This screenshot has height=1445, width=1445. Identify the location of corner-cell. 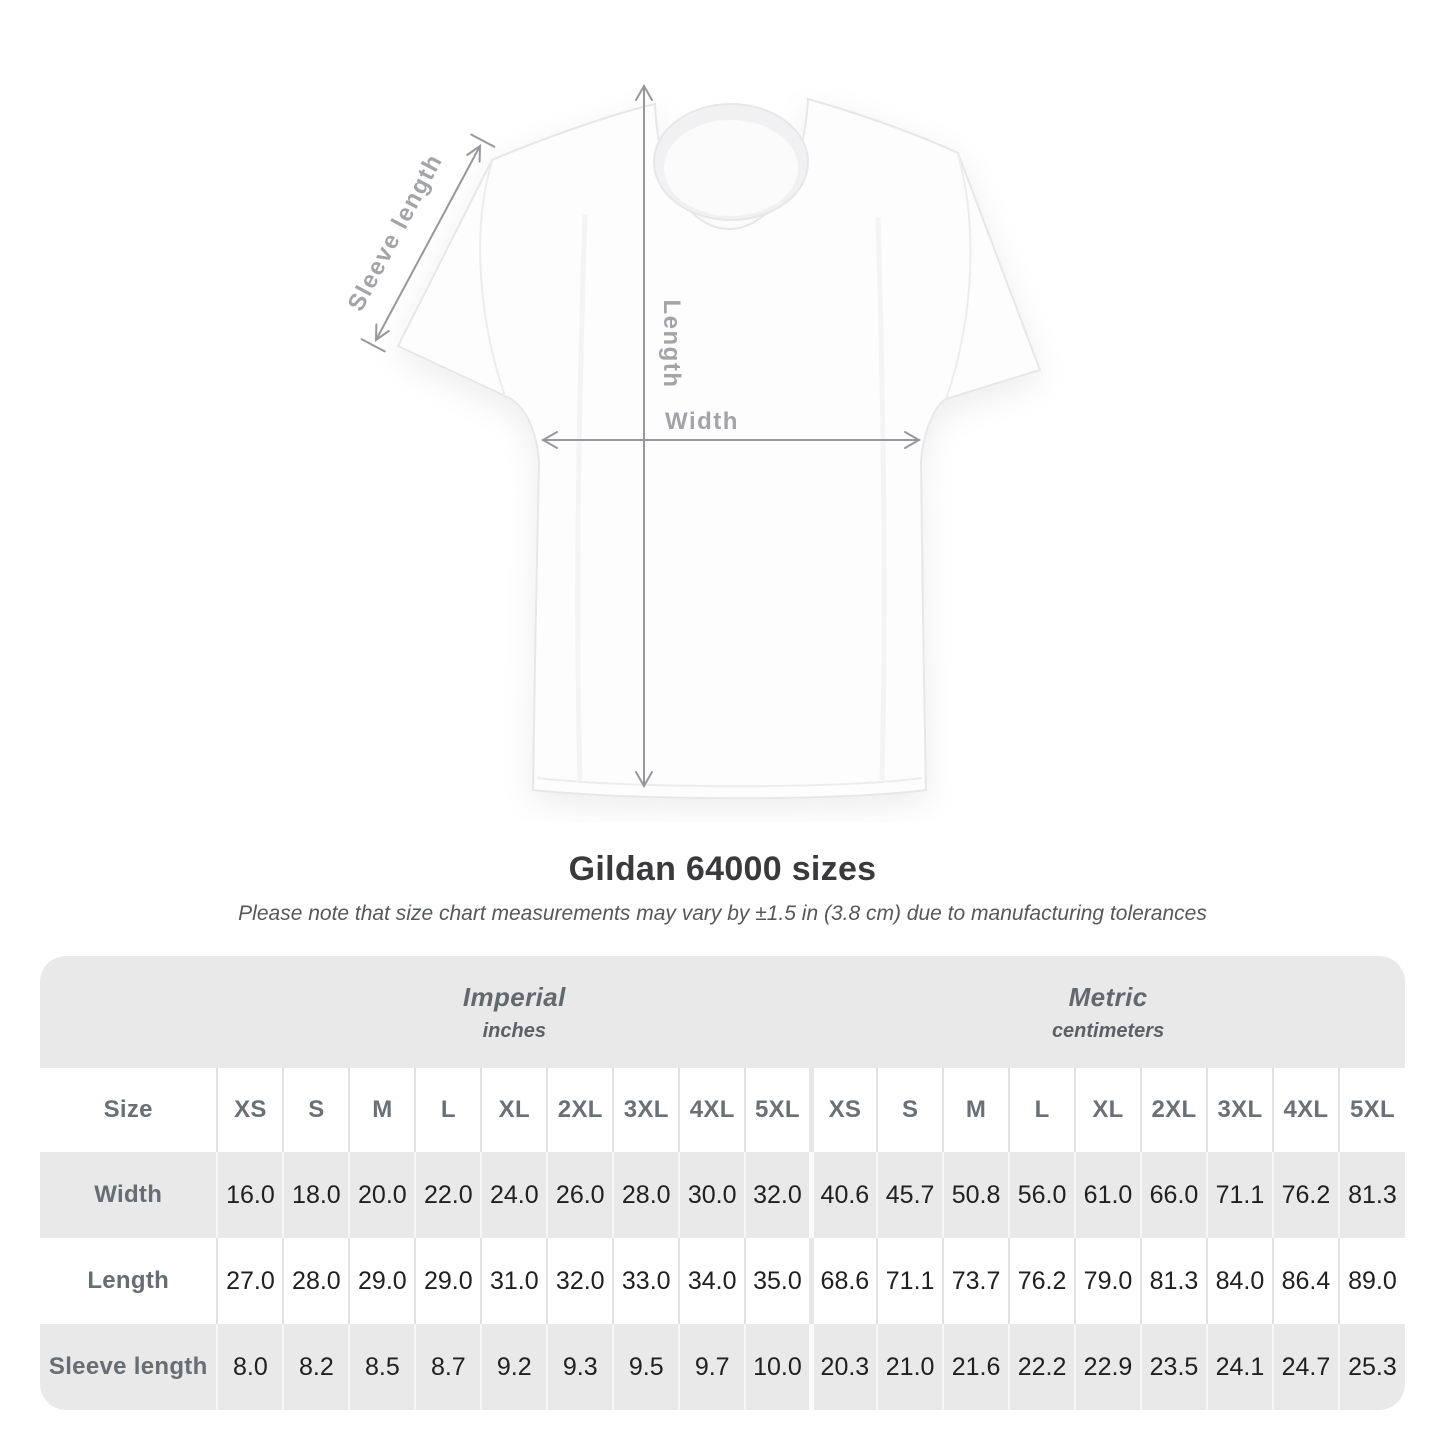
(128, 1012).